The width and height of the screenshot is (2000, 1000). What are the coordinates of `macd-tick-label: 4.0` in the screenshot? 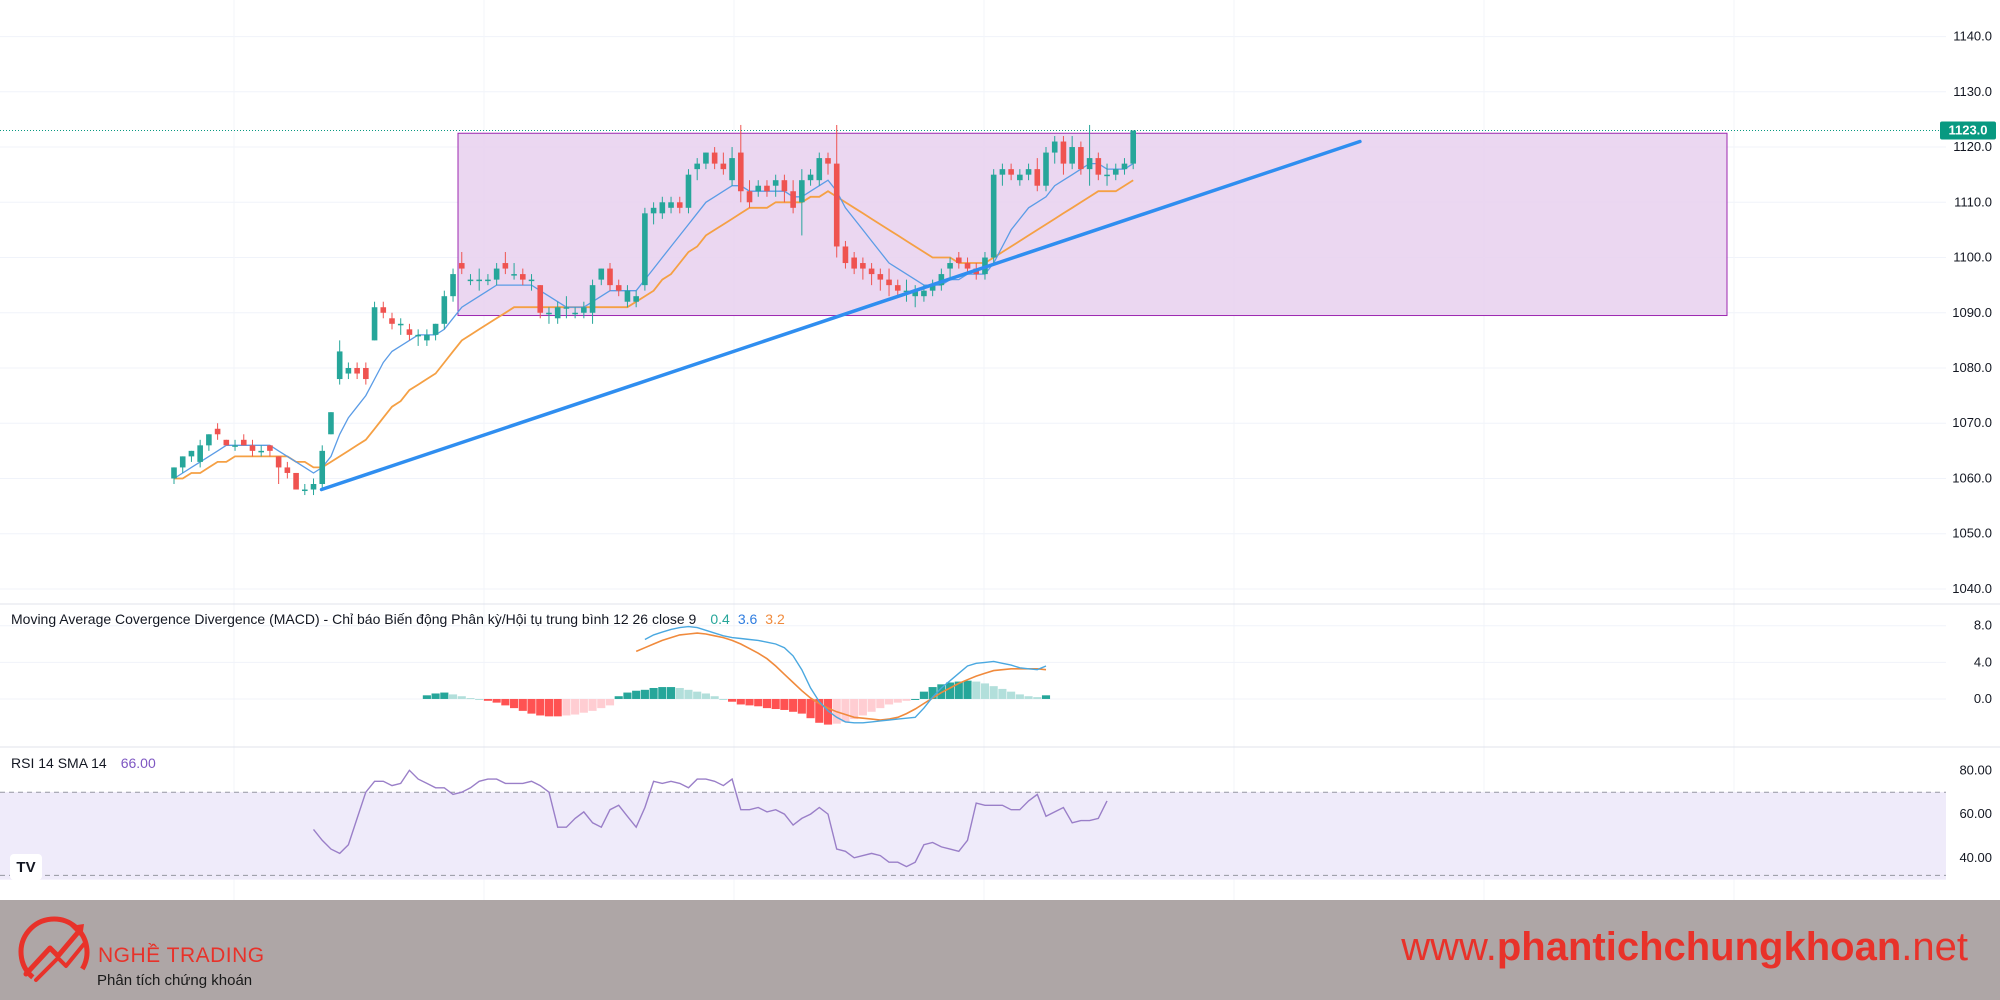 It's located at (1983, 661).